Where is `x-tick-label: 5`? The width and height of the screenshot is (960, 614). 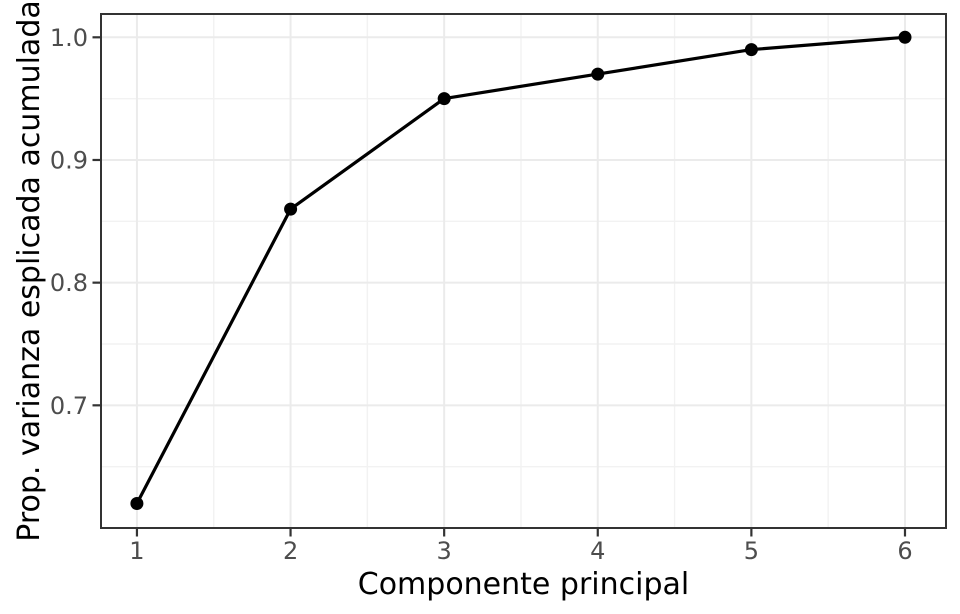 x-tick-label: 5 is located at coordinates (751, 551).